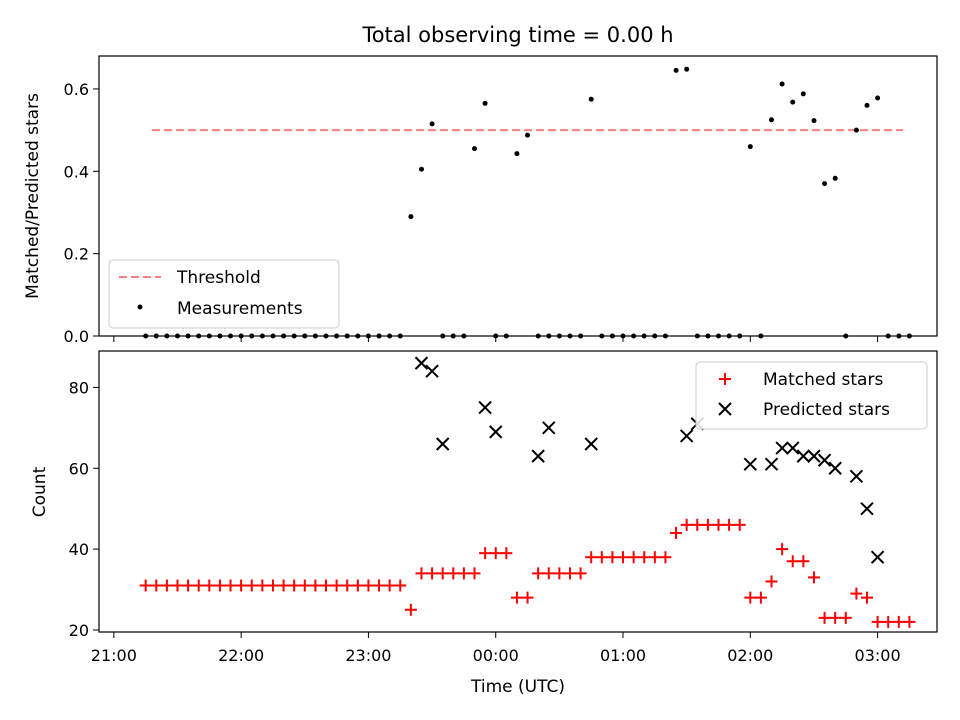  I want to click on predicted-legend-label: Predicted stars, so click(826, 410).